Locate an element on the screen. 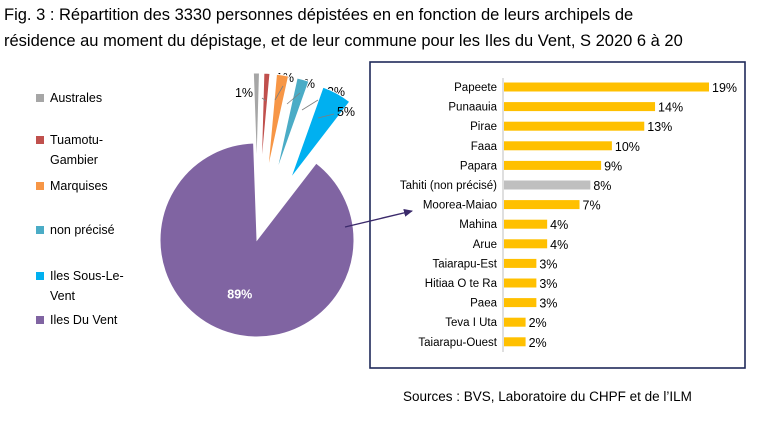  legend-label-iles-sous-le-vent: Iles Sous-Le-Vent is located at coordinates (87, 286).